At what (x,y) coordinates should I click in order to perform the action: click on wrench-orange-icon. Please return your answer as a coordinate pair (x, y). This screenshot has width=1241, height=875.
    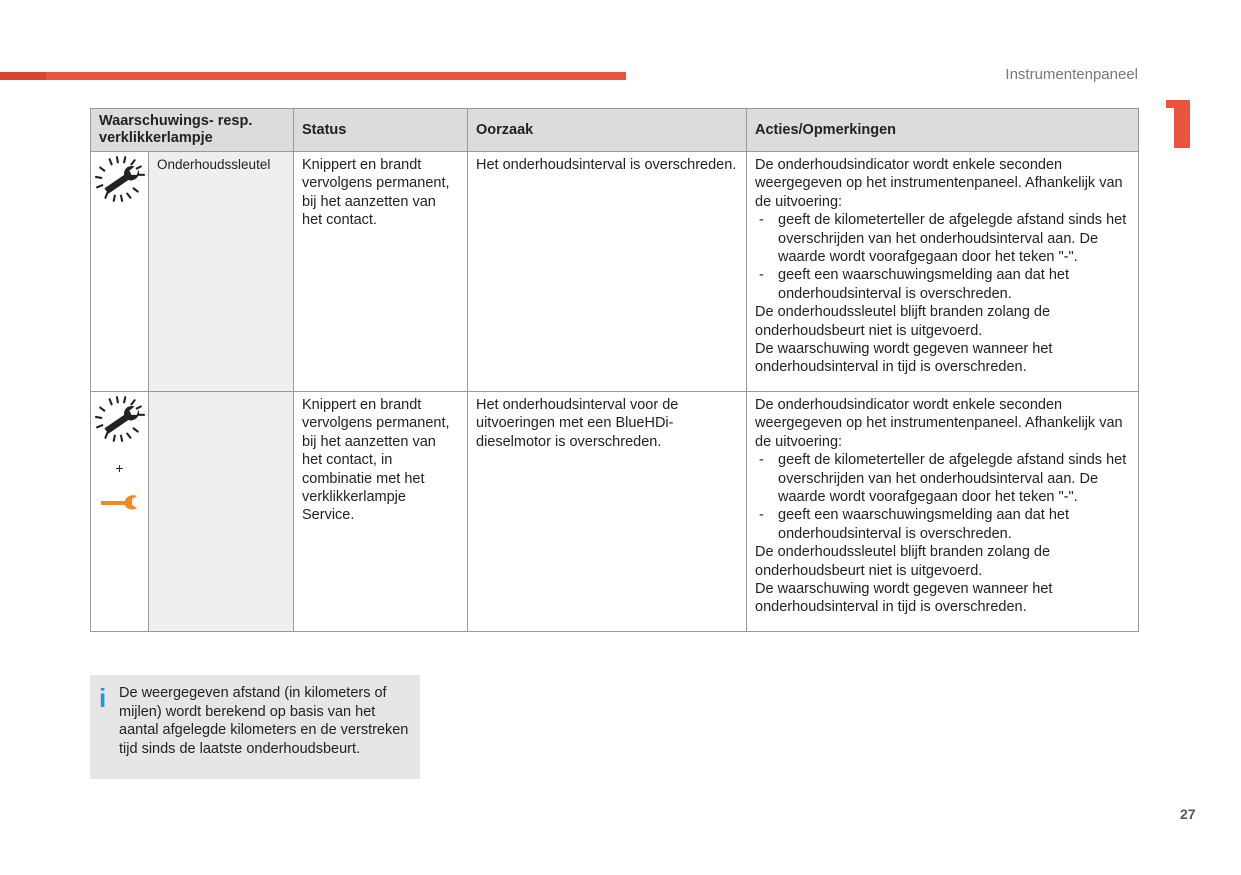
    Looking at the image, I should click on (118, 502).